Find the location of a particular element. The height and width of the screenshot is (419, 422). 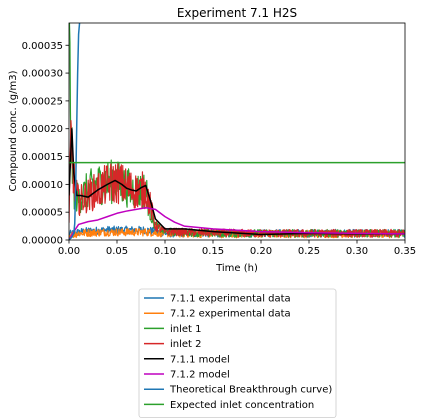

chart-title: Experiment 7.1 H2S is located at coordinates (237, 13).